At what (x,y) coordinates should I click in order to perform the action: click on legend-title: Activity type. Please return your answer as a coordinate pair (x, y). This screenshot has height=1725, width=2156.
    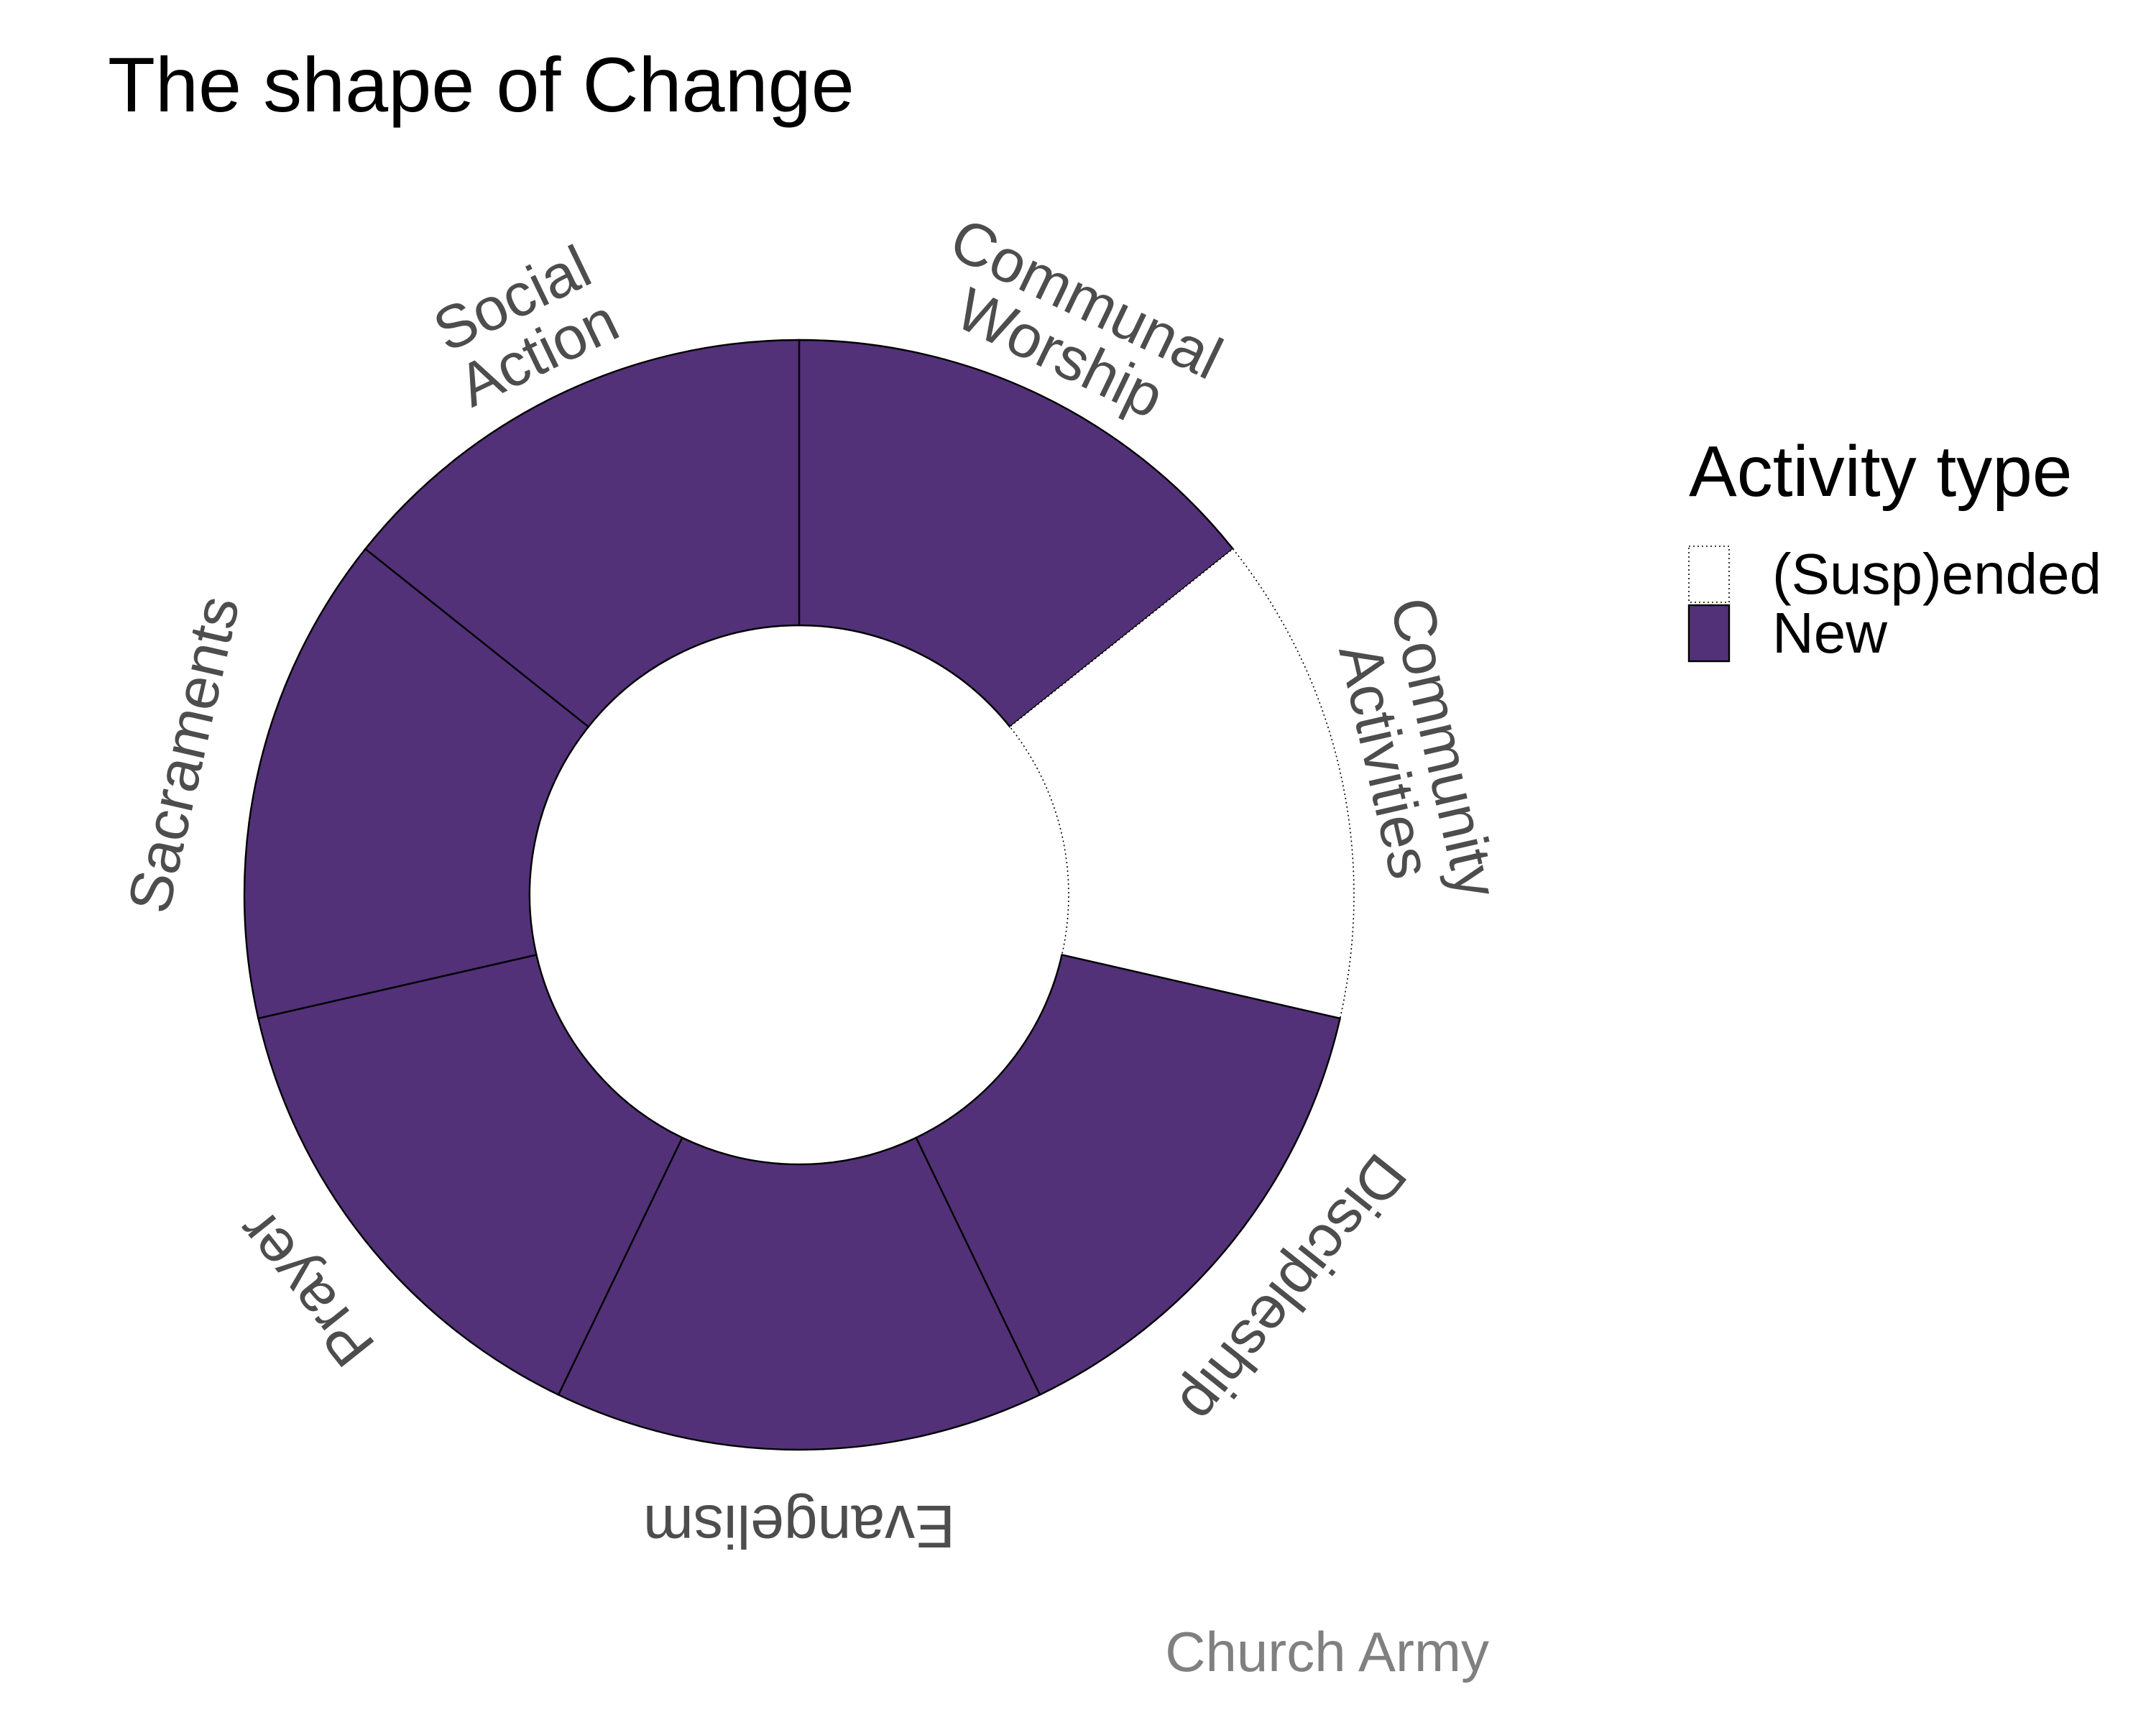
    Looking at the image, I should click on (1881, 471).